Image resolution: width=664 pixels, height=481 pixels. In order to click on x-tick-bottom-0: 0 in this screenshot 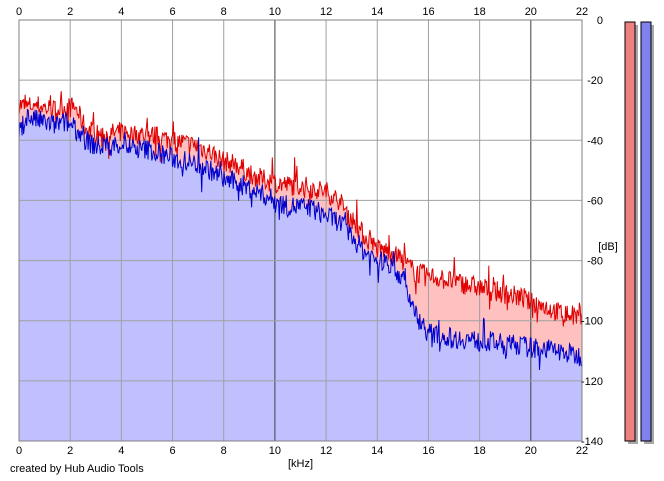, I will do `click(19, 451)`.